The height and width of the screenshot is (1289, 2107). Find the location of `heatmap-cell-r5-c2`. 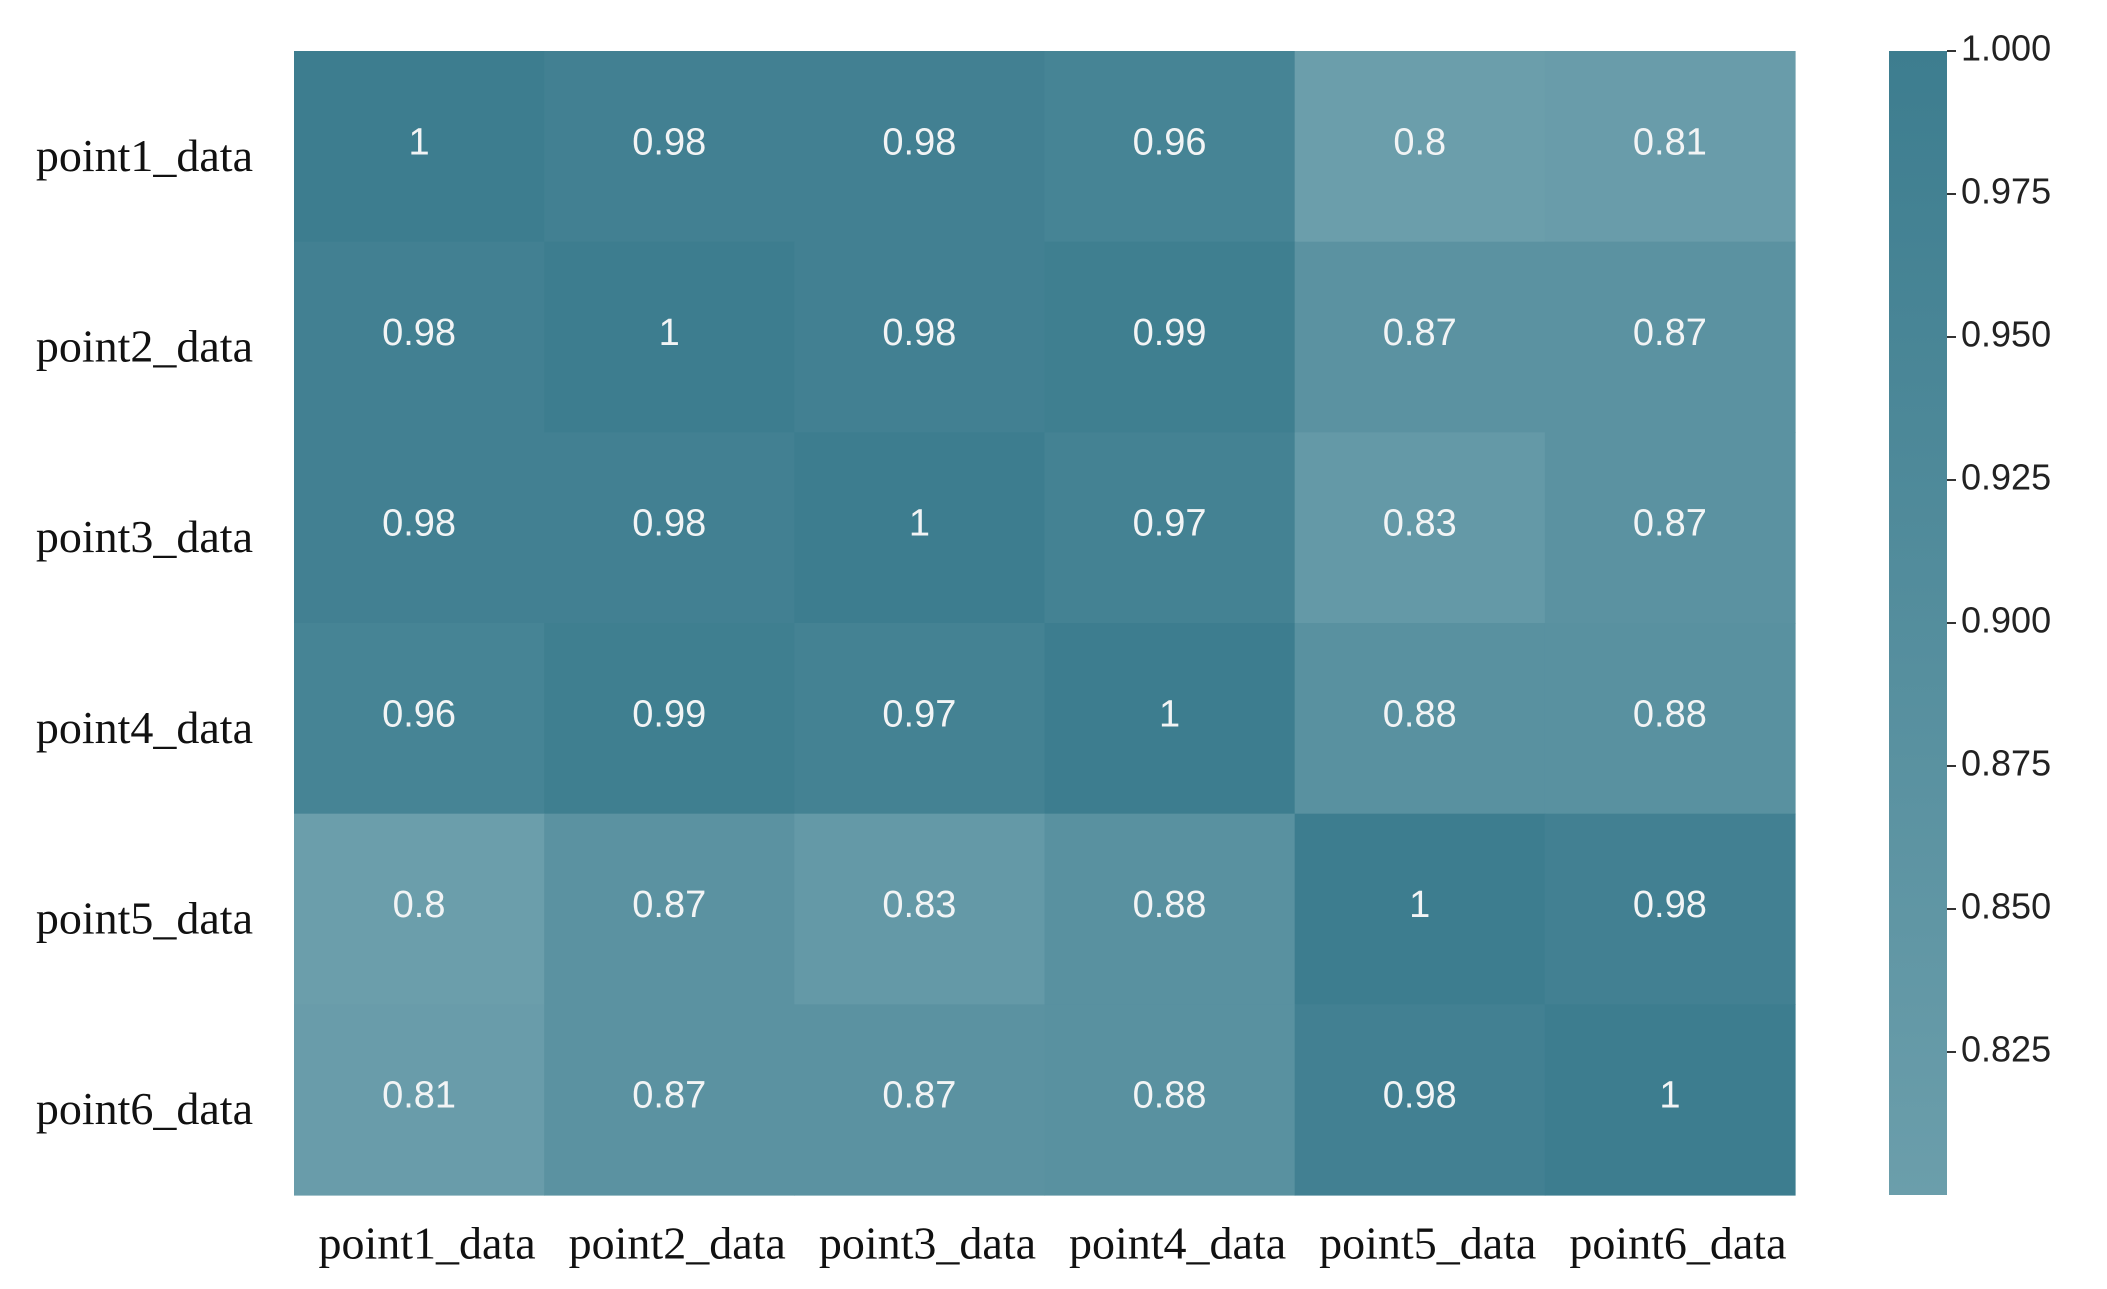

heatmap-cell-r5-c2 is located at coordinates (669, 909).